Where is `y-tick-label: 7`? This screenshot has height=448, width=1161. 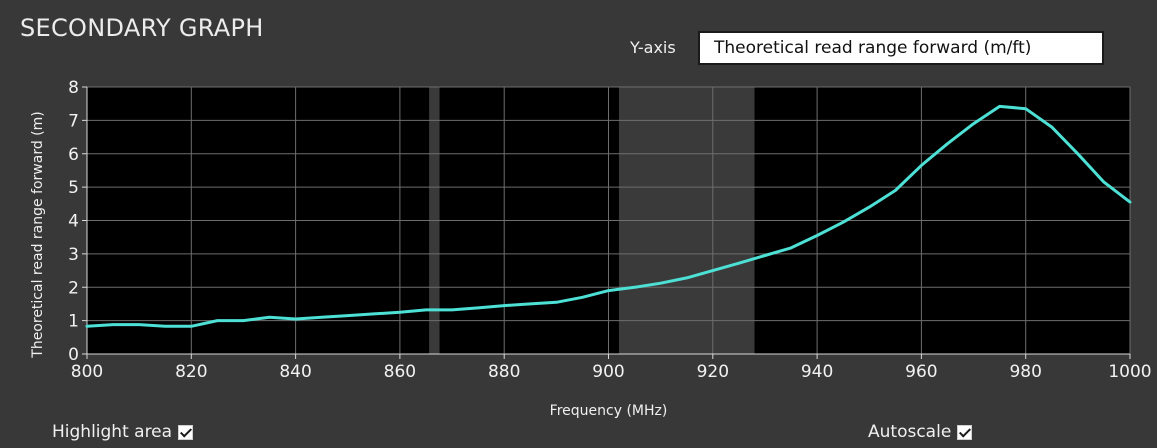 y-tick-label: 7 is located at coordinates (73, 121).